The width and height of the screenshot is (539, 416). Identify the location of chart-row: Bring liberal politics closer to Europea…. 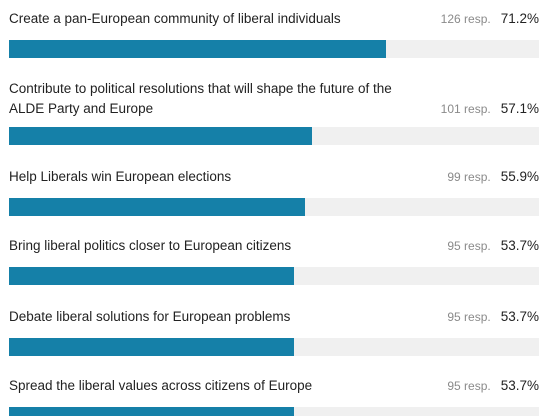
(274, 260).